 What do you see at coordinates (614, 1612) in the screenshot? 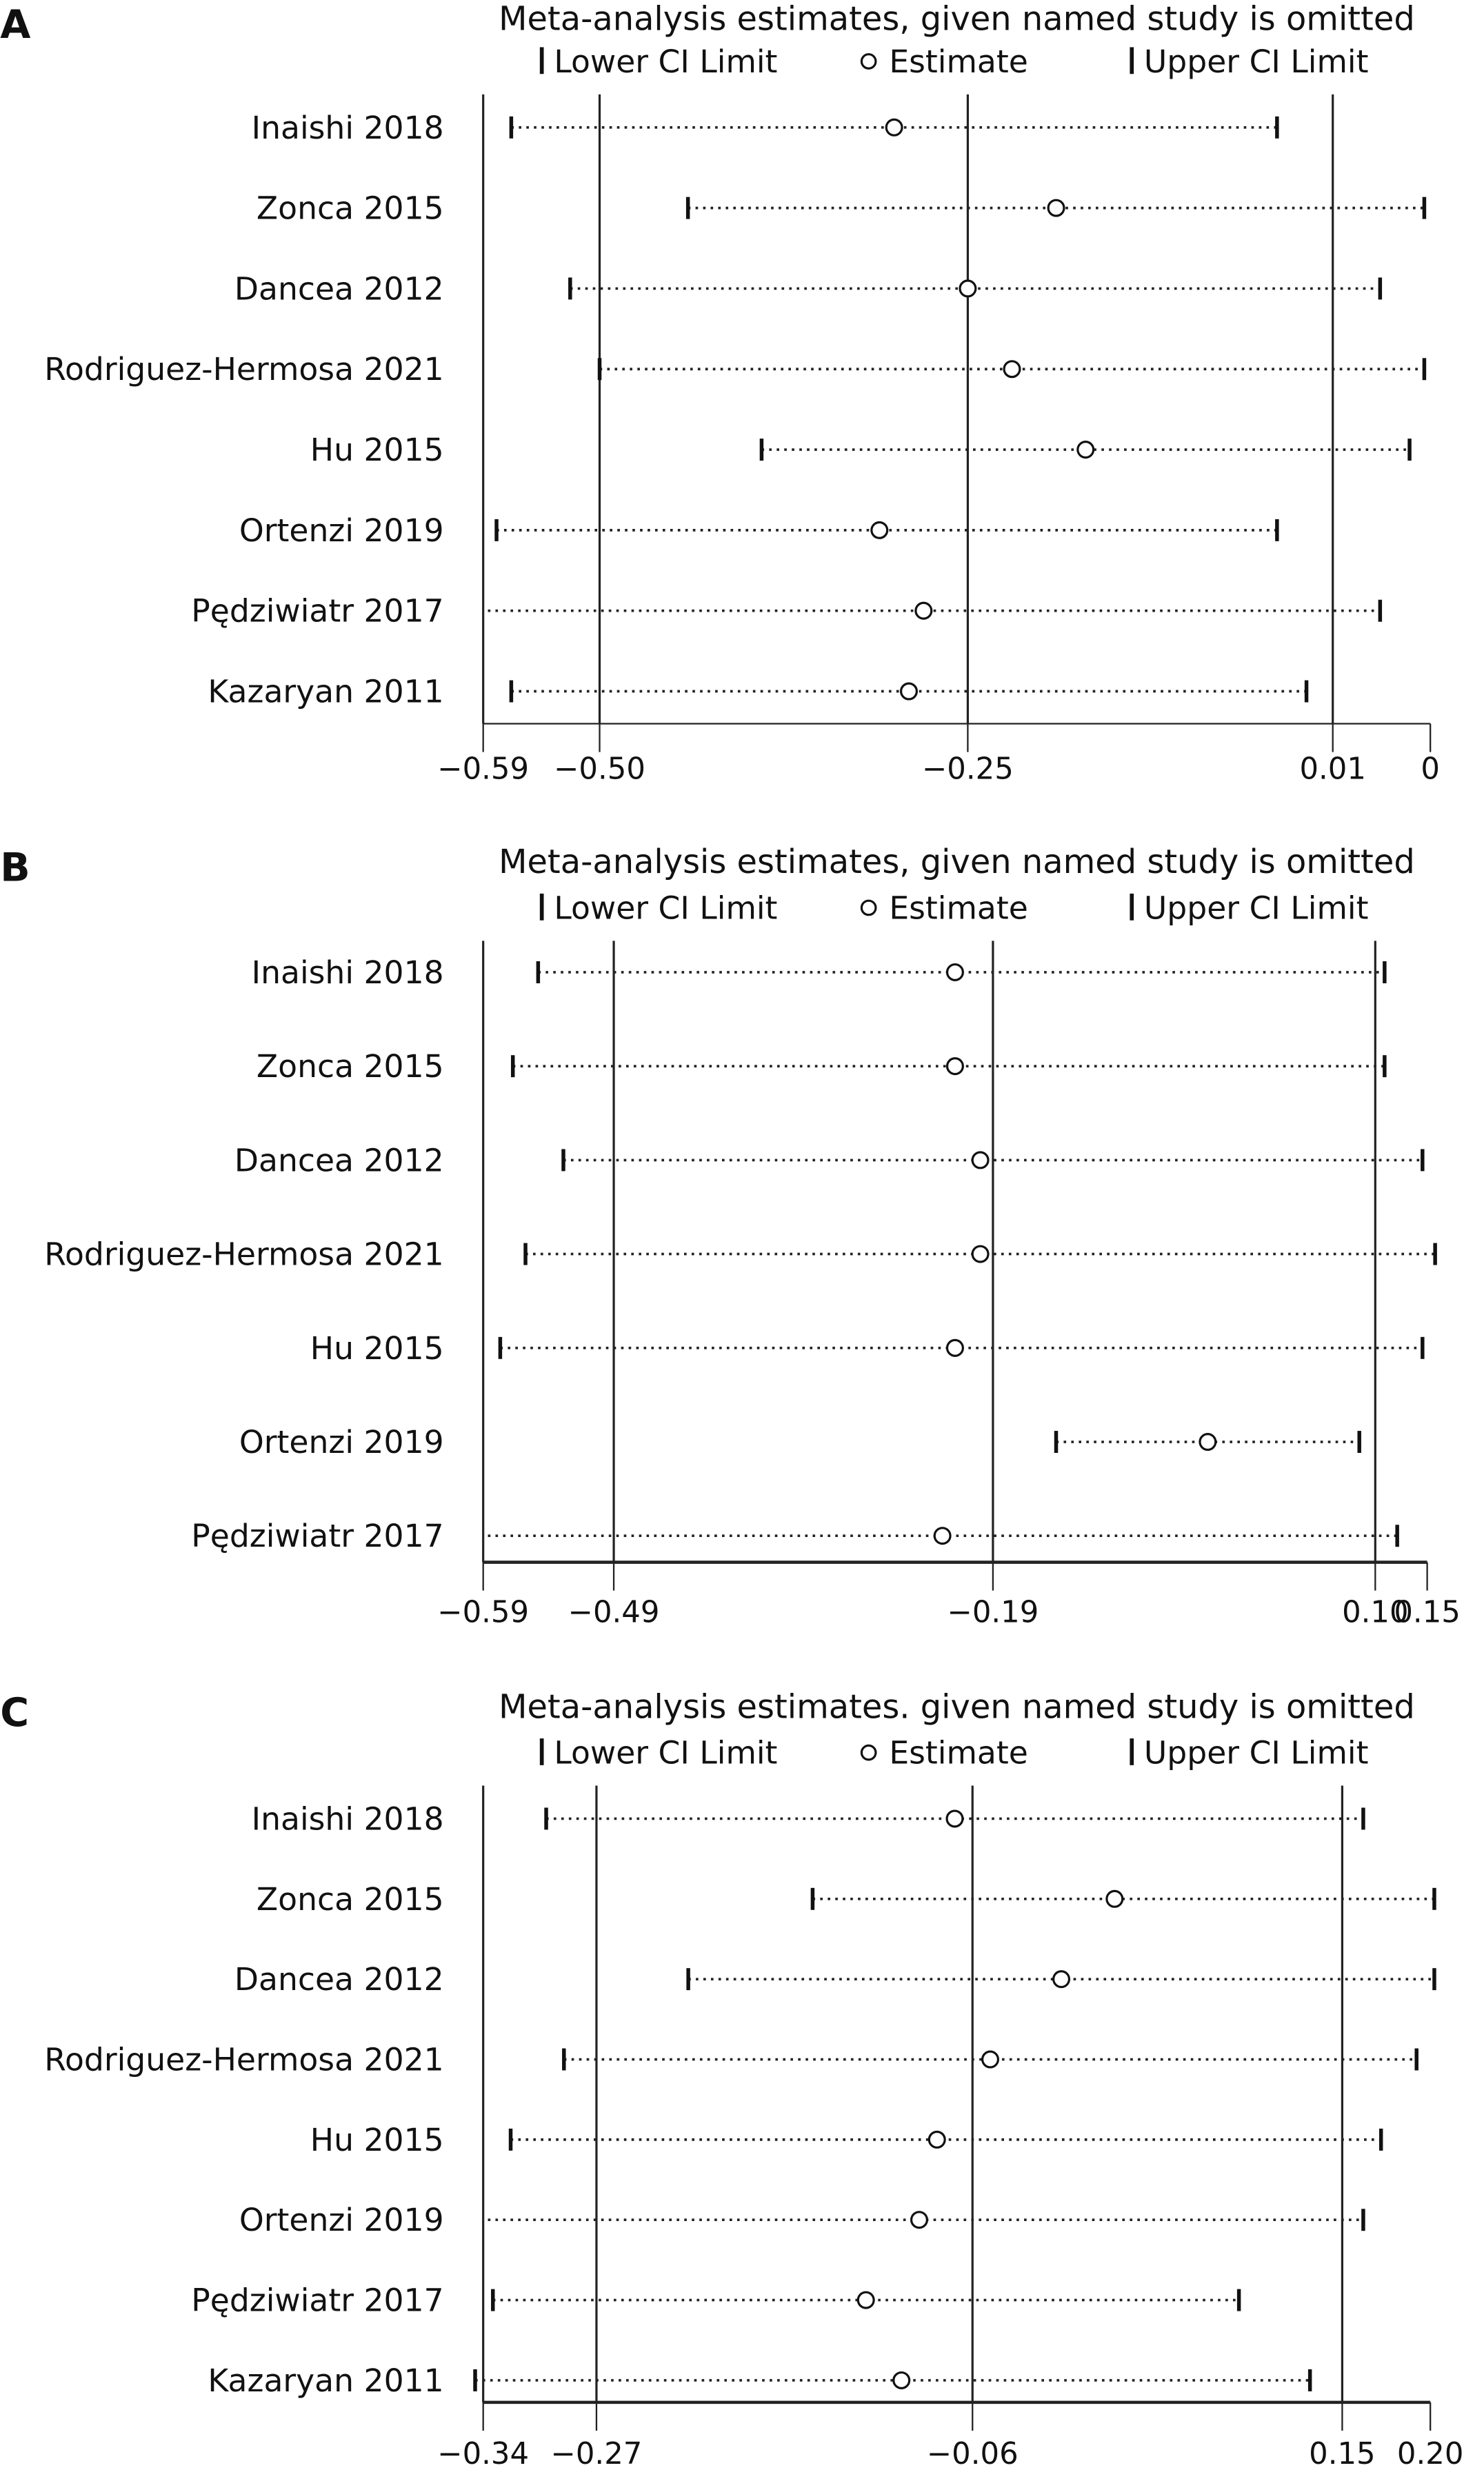
I see `x-tick-label: −0.49` at bounding box center [614, 1612].